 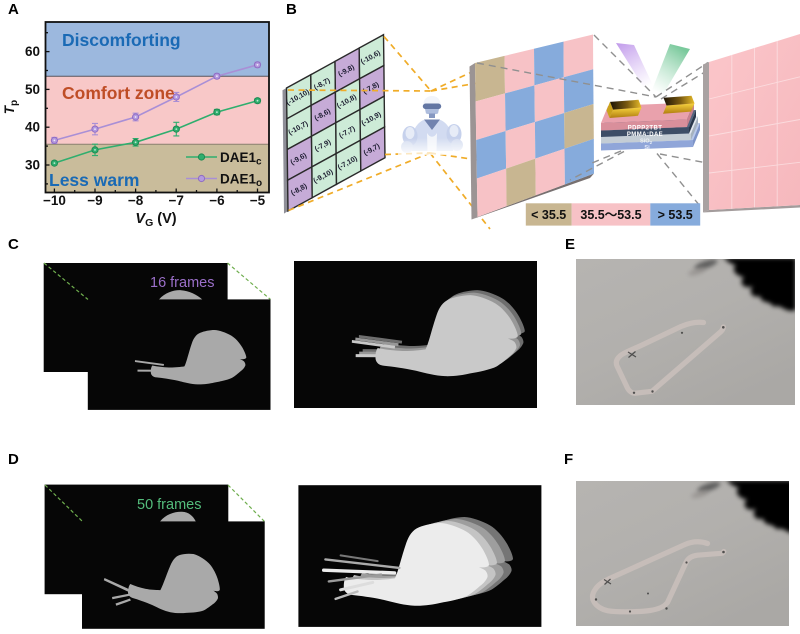 I want to click on svg-text: < 35.5, so click(x=548, y=215).